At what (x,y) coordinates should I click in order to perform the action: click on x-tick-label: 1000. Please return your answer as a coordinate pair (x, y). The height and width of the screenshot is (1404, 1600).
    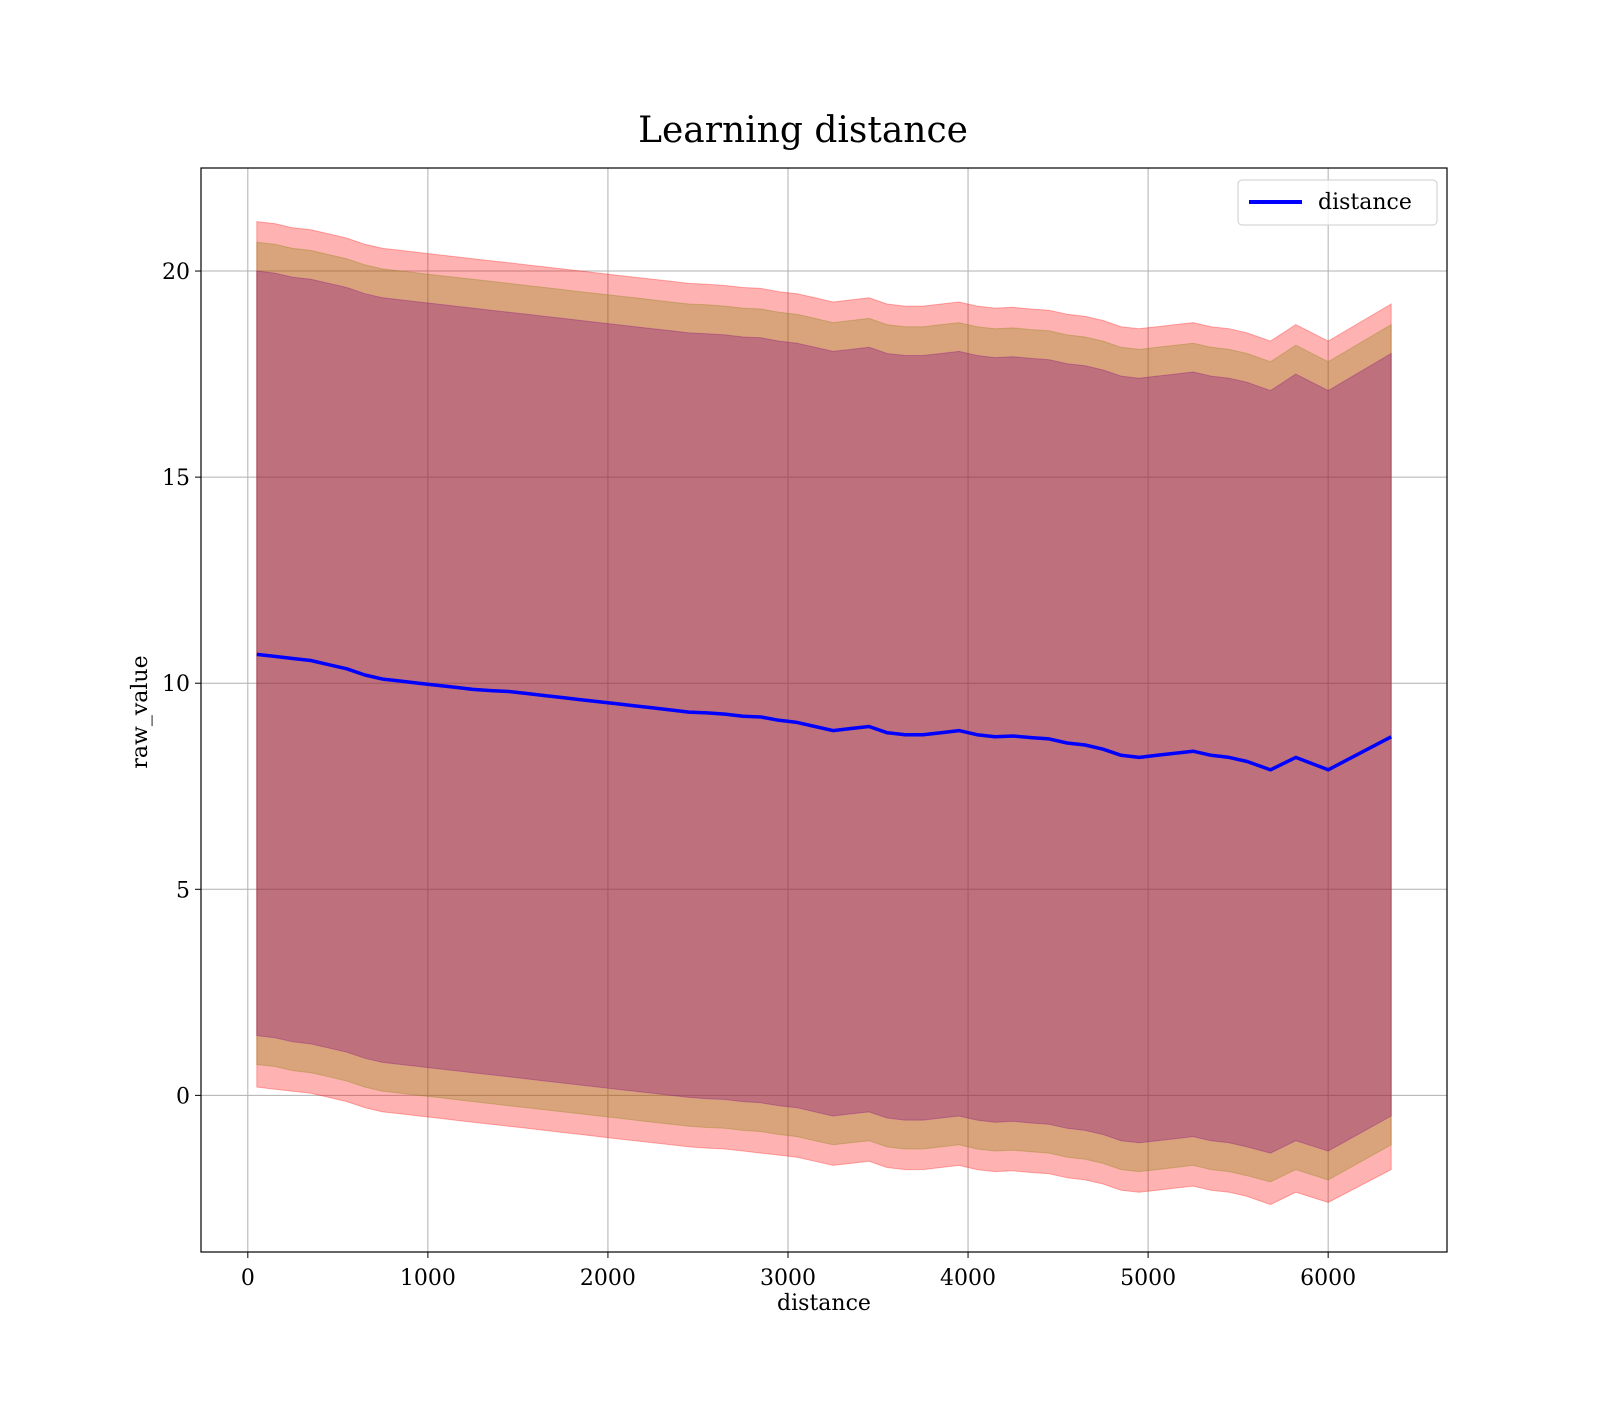
    Looking at the image, I should click on (428, 1278).